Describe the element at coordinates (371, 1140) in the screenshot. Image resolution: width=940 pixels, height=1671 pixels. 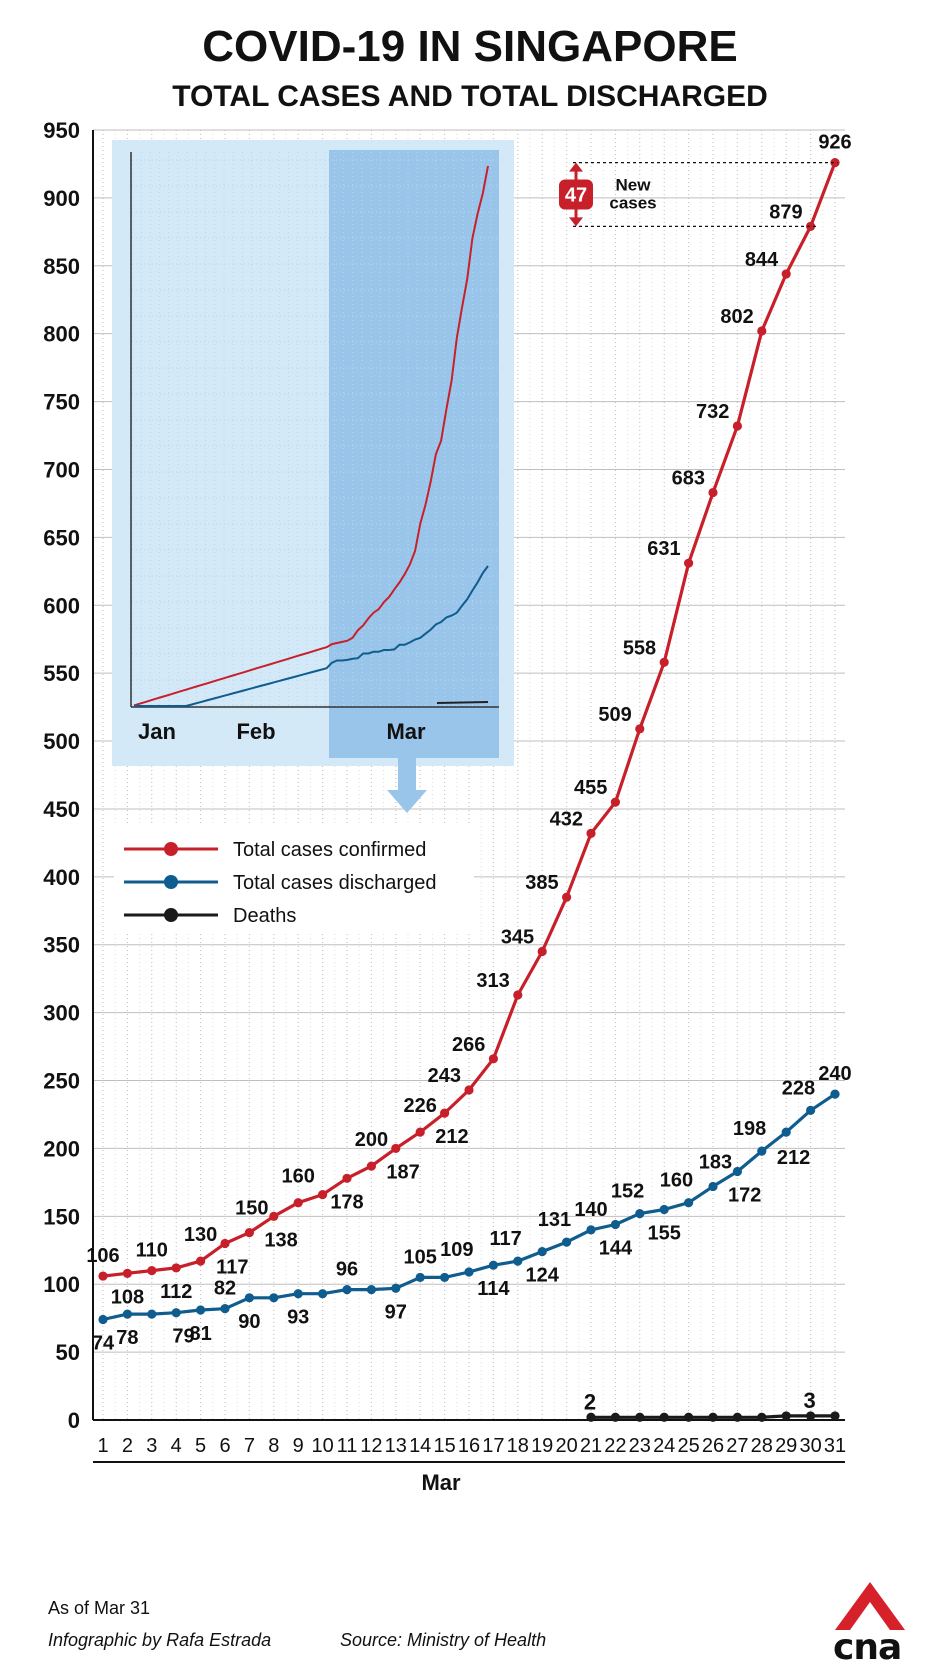
I see `data-label: 200` at that location.